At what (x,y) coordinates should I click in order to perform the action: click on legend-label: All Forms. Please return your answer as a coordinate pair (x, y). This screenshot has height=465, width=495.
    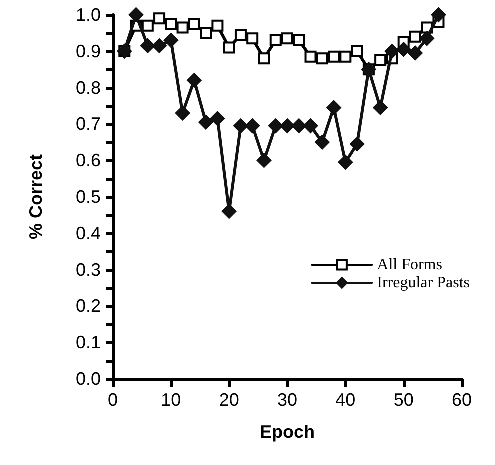
    Looking at the image, I should click on (409, 265).